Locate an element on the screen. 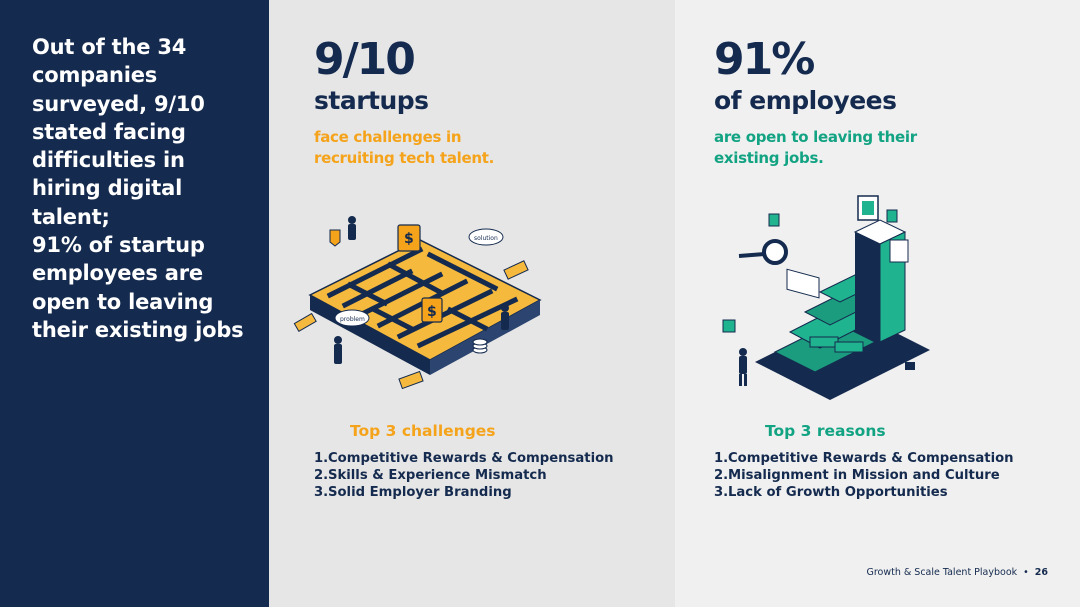  problem-bubble: problem is located at coordinates (352, 318).